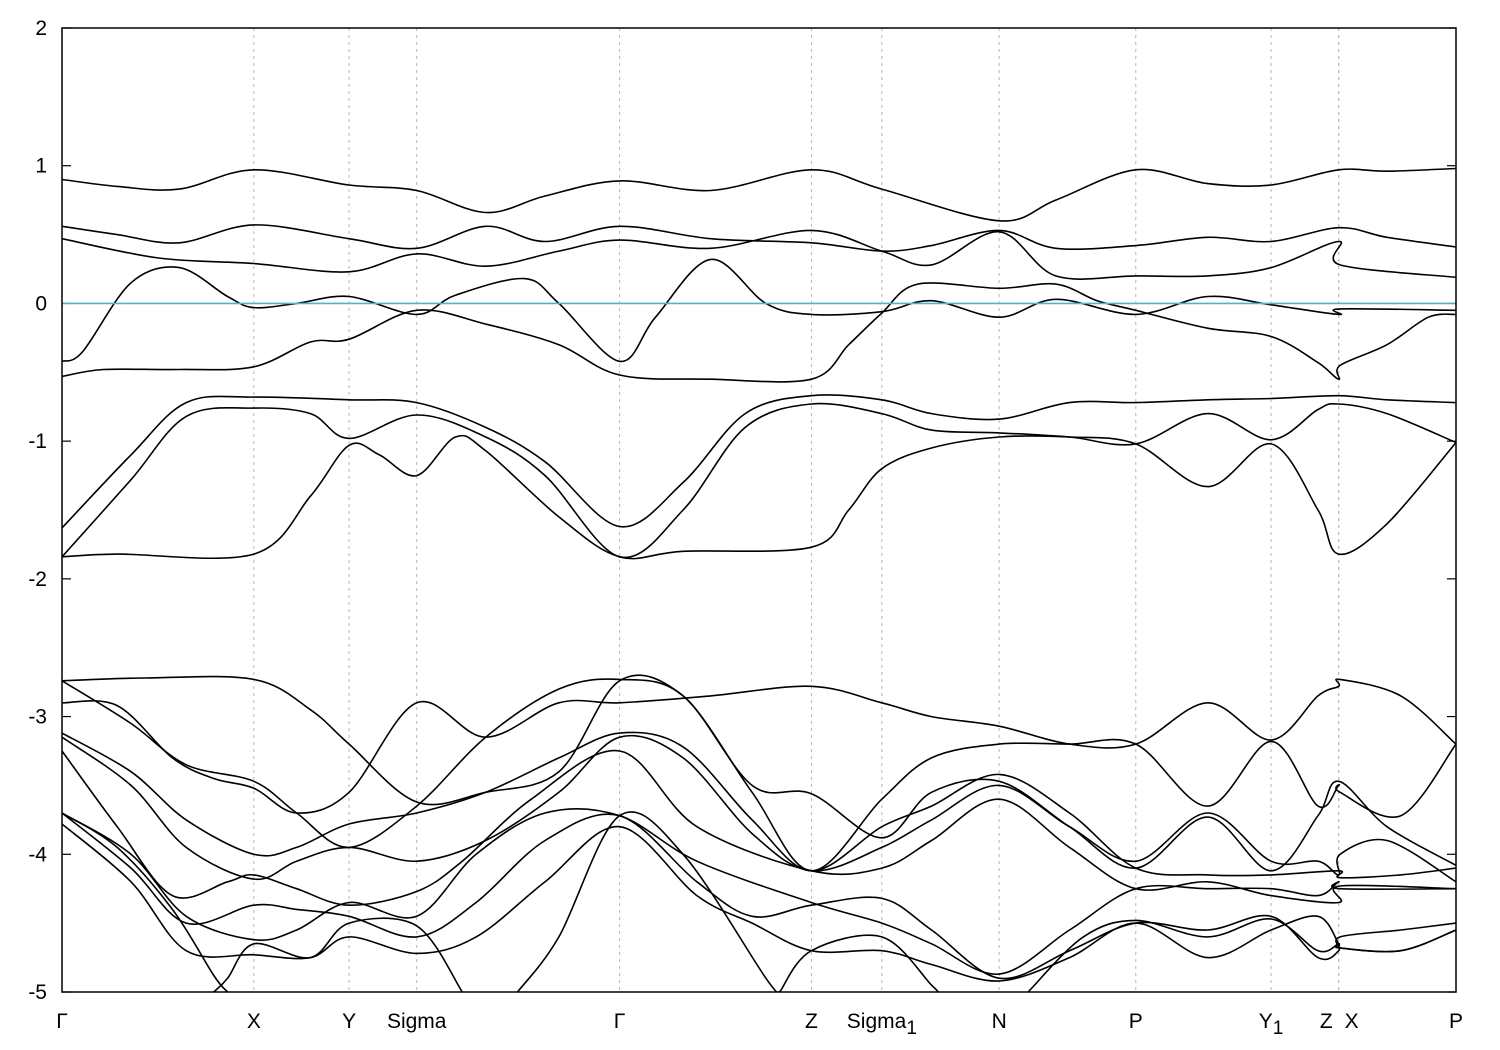 This screenshot has width=1500, height=1050. Describe the element at coordinates (37, 717) in the screenshot. I see `y-tick-label: -3` at that location.